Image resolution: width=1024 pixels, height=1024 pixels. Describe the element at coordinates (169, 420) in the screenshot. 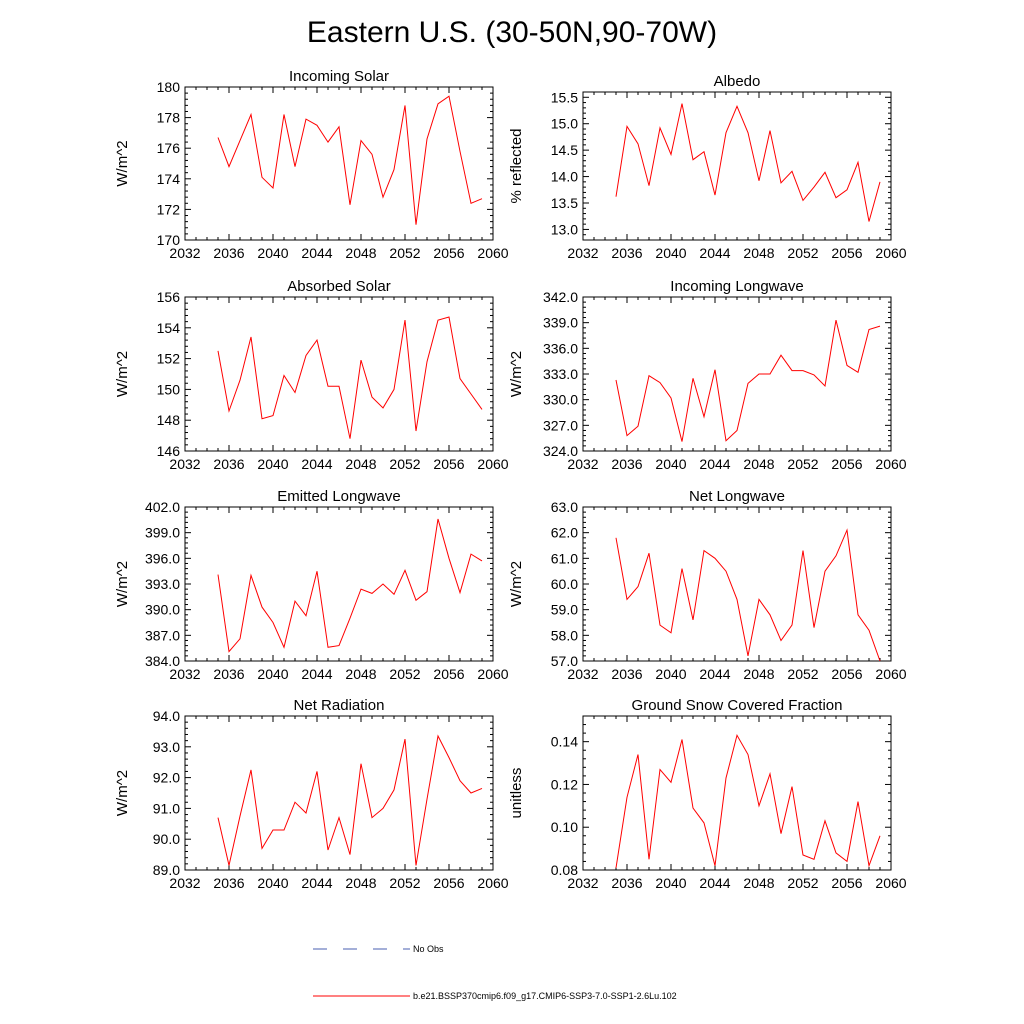

I see `y-tick-label: 148` at that location.